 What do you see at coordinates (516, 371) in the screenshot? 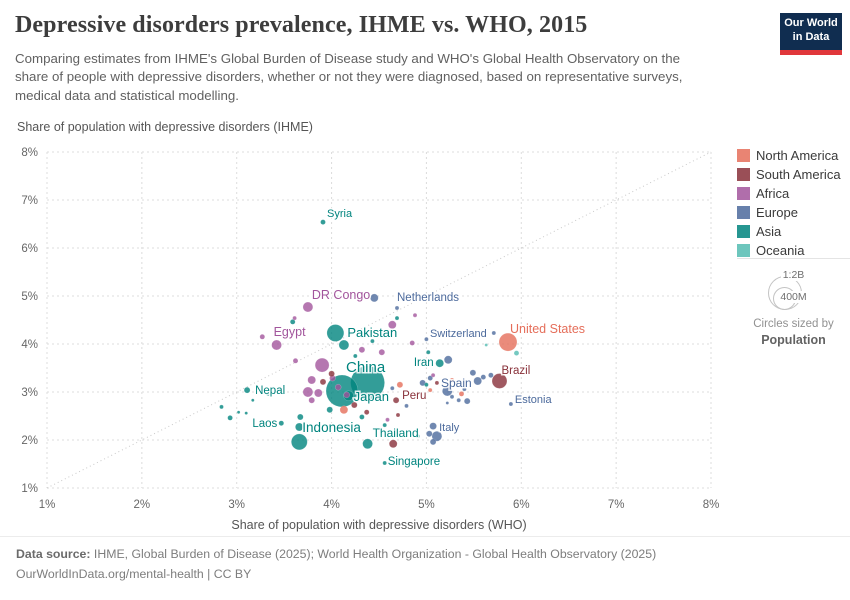
I see `country-label-brazil: Brazil` at bounding box center [516, 371].